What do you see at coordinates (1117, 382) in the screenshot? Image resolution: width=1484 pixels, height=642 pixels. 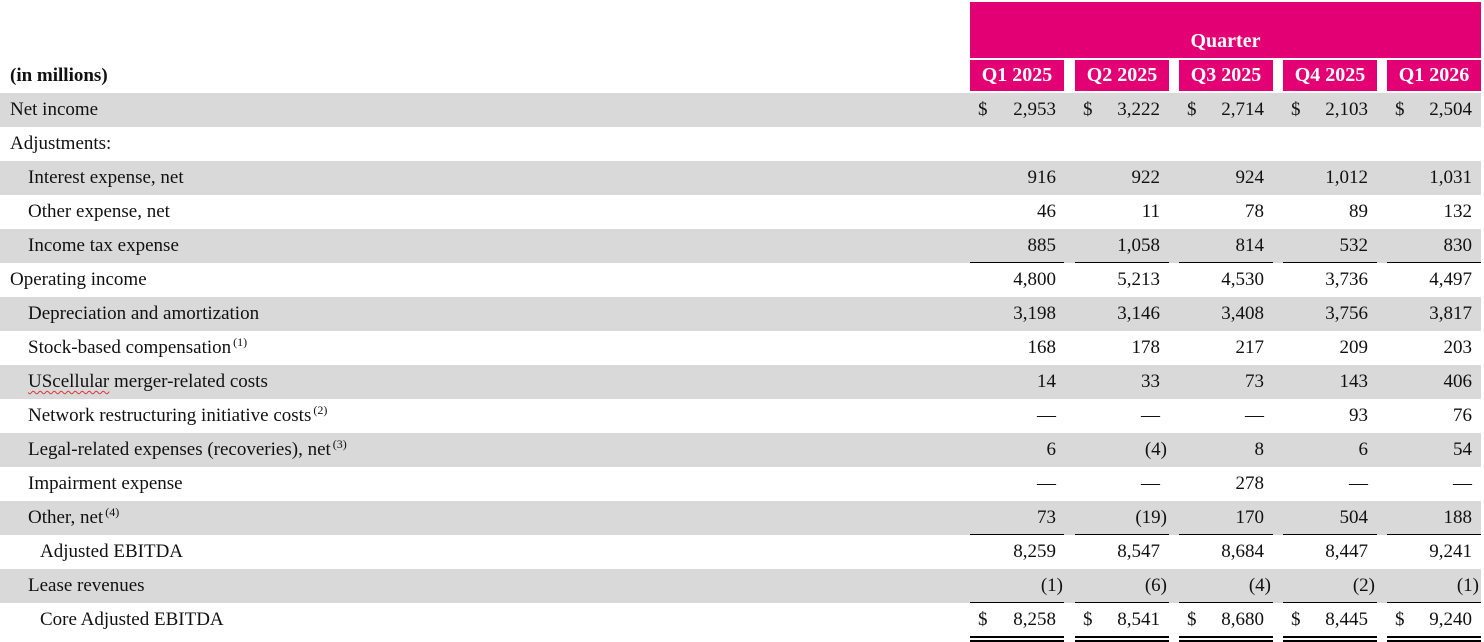 I see `value-cell: 33` at bounding box center [1117, 382].